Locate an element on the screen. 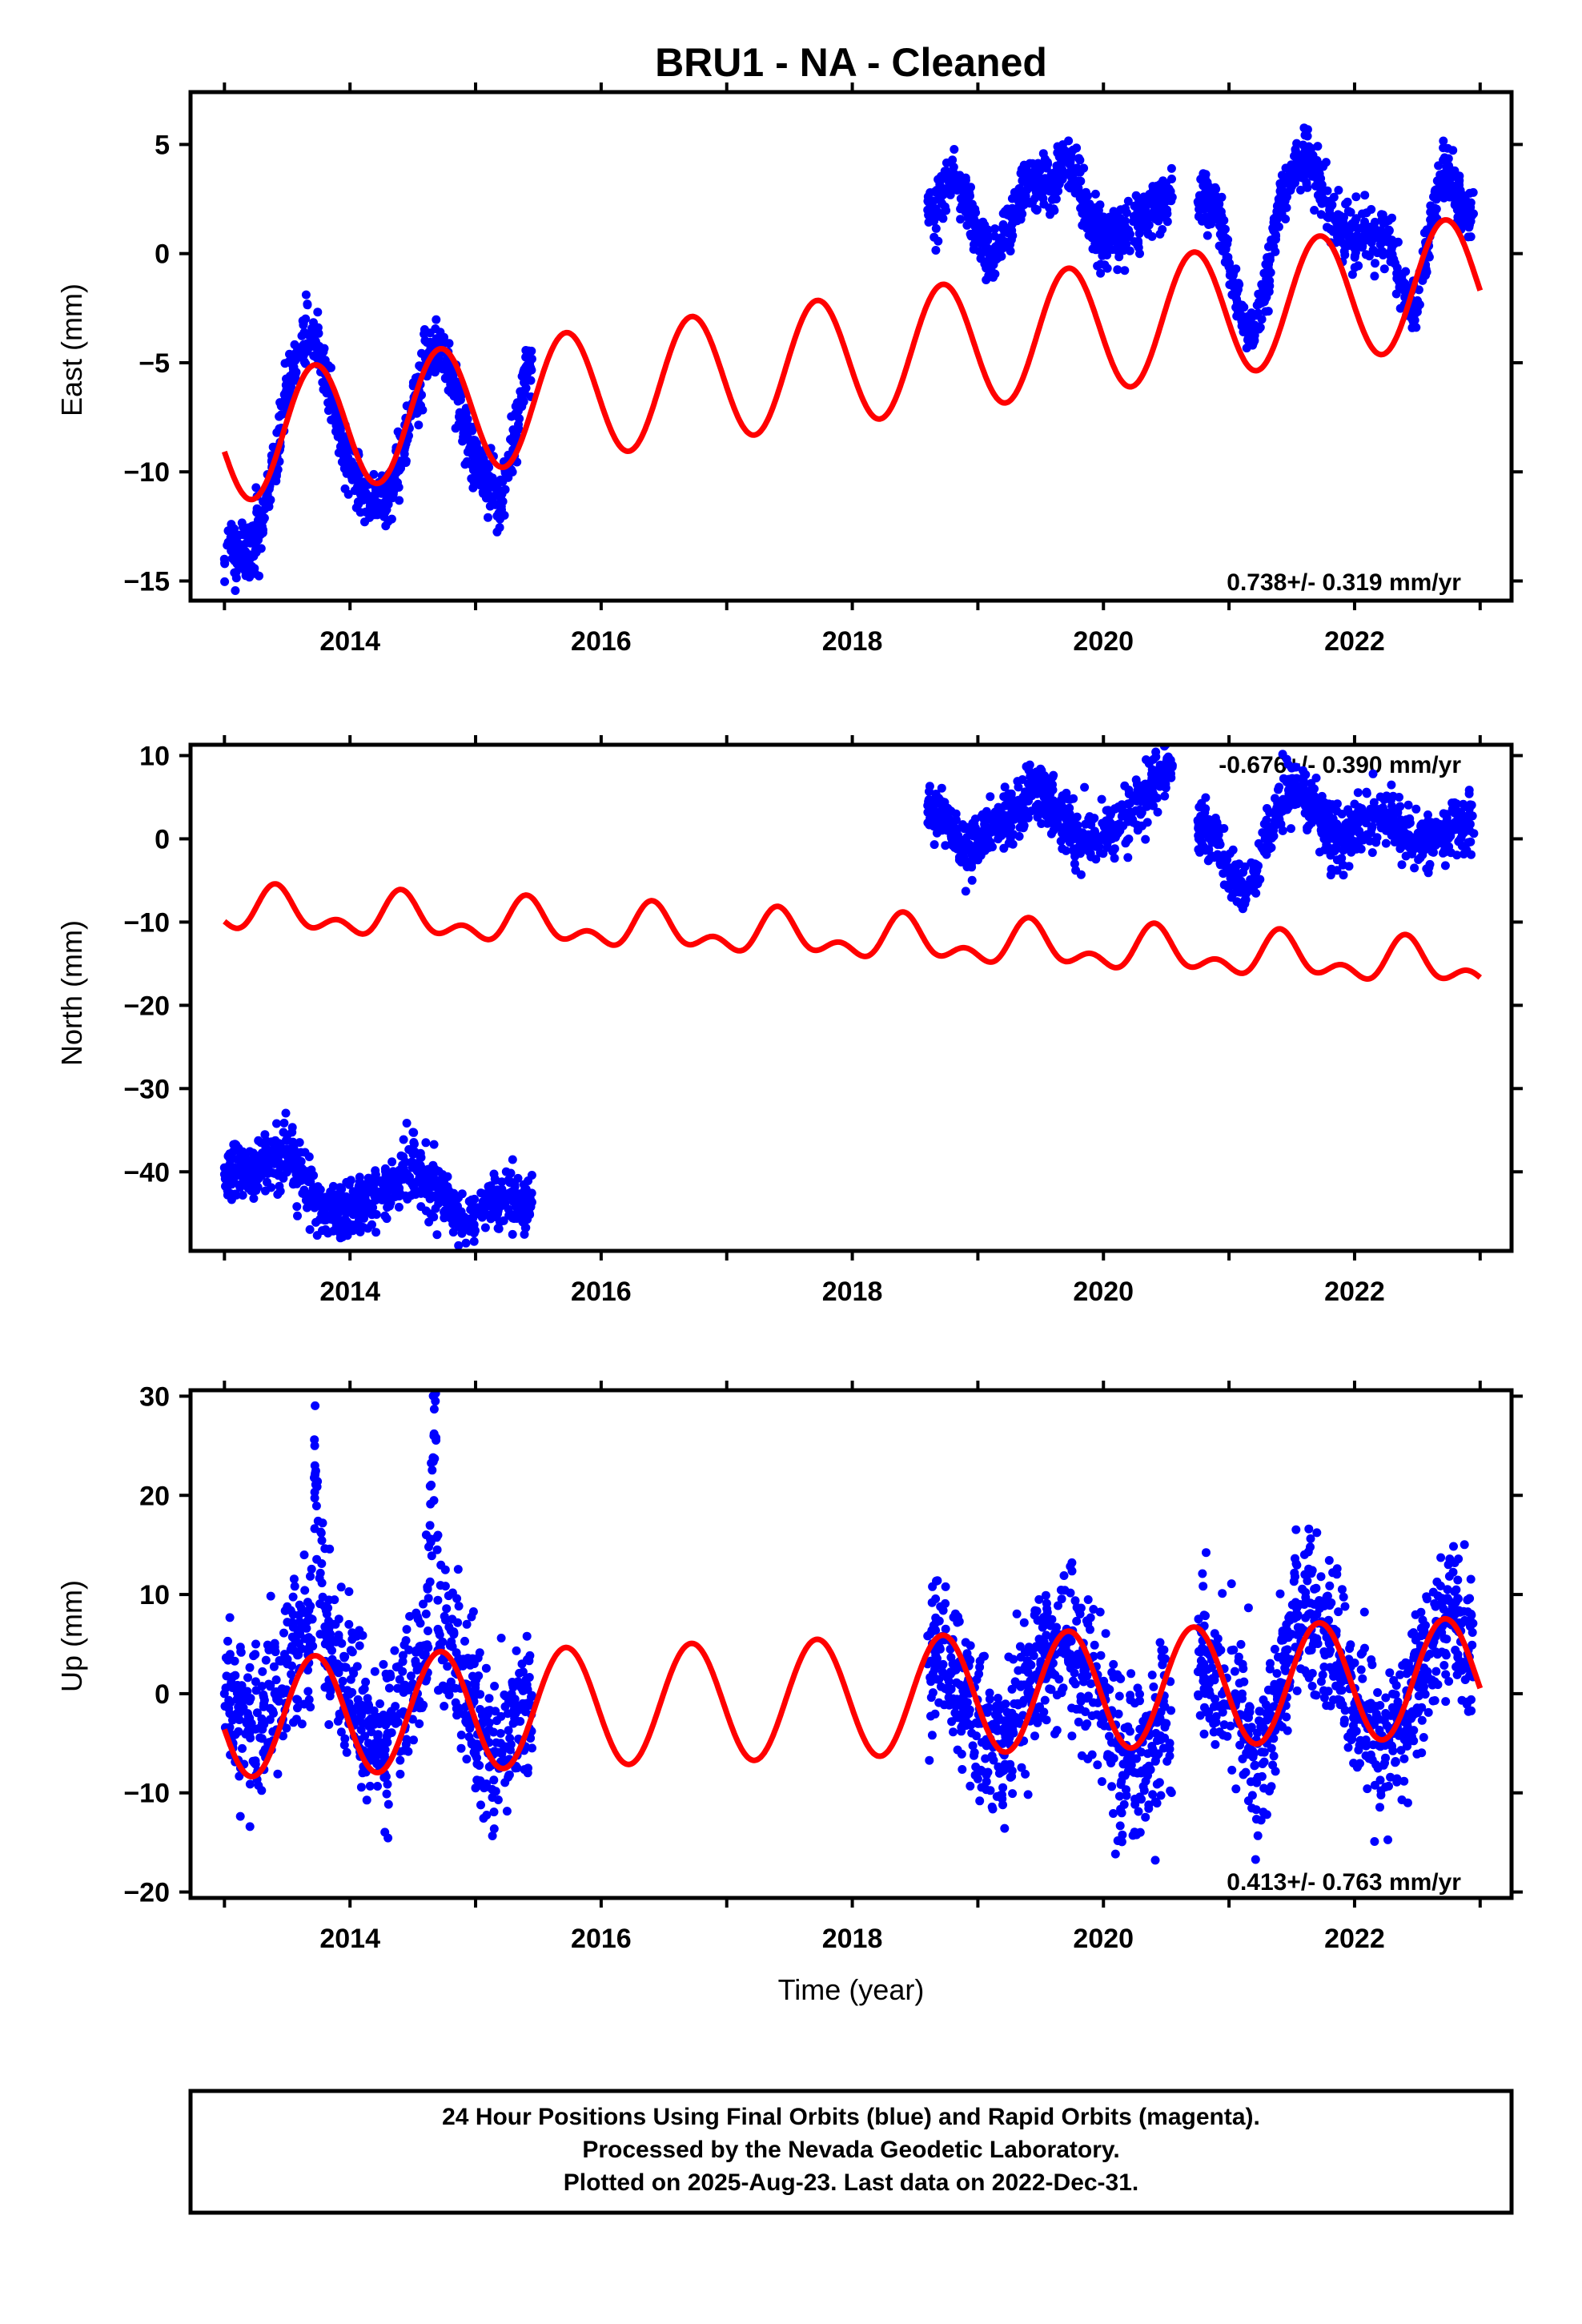 The image size is (1582, 2324). x-tick-label: 2020 is located at coordinates (1103, 641).